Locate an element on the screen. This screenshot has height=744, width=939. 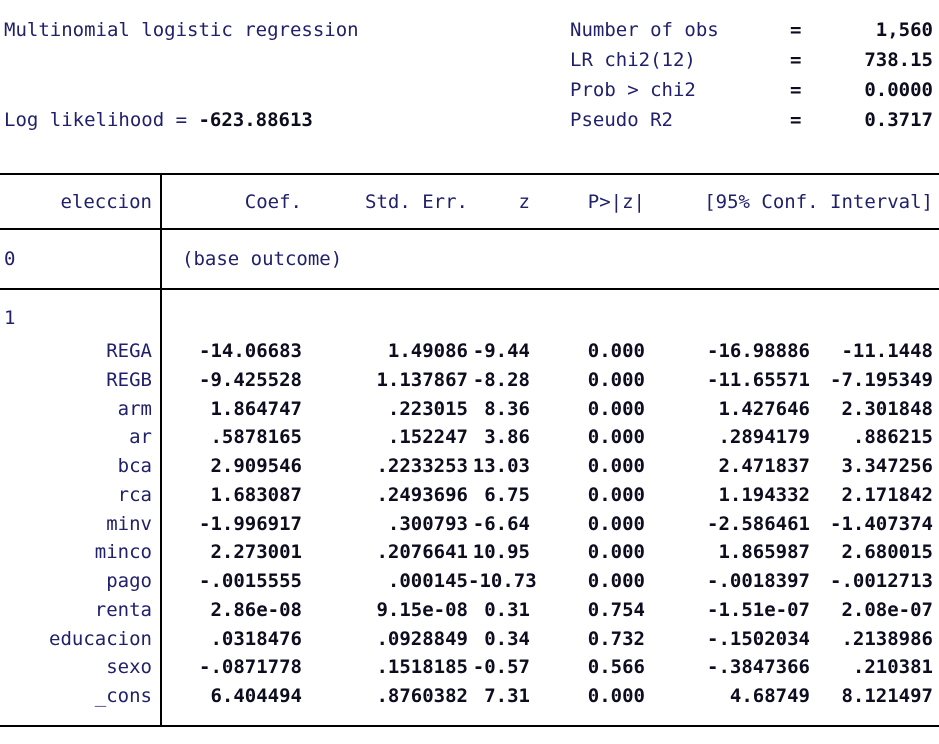
std-err-value: .2233253 is located at coordinates (422, 466).